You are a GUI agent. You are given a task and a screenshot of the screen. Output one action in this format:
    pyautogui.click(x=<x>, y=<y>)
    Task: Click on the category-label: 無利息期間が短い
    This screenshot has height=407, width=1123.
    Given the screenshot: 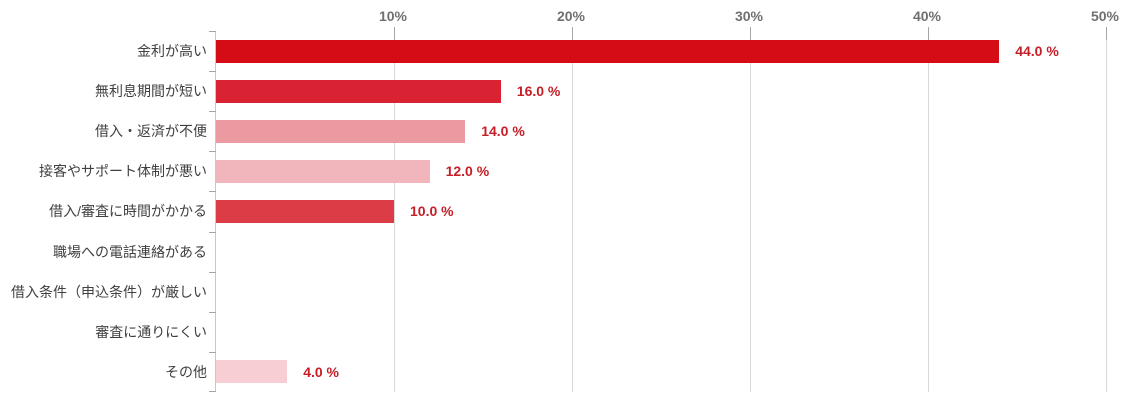 What is the action you would take?
    pyautogui.click(x=151, y=91)
    